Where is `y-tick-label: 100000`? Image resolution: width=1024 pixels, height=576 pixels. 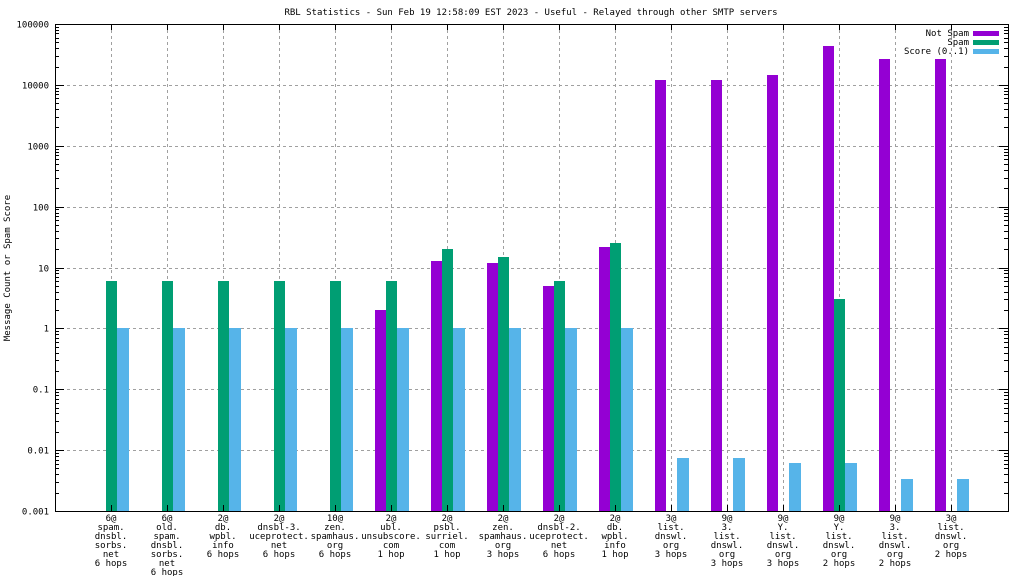
y-tick-label: 100000 is located at coordinates (32, 26).